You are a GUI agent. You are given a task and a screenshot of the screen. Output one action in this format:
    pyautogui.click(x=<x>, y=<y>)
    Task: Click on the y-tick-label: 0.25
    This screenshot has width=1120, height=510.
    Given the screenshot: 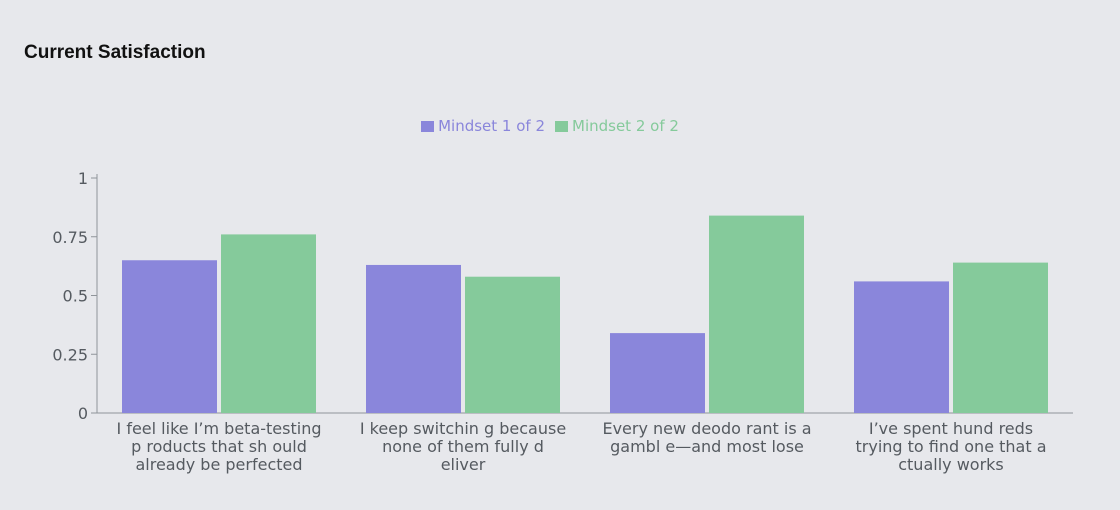 What is the action you would take?
    pyautogui.click(x=70, y=354)
    